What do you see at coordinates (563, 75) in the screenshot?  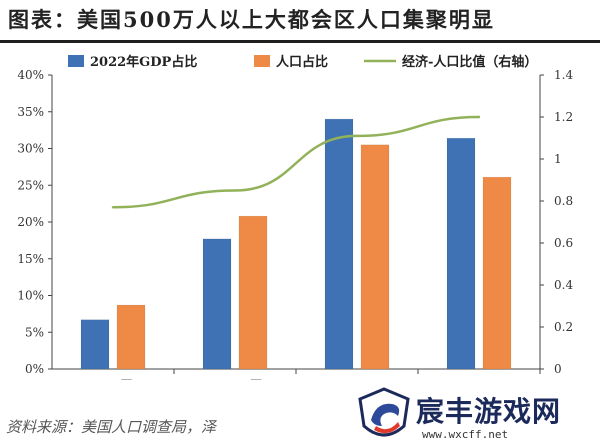 I see `right-tick-label: 1.4` at bounding box center [563, 75].